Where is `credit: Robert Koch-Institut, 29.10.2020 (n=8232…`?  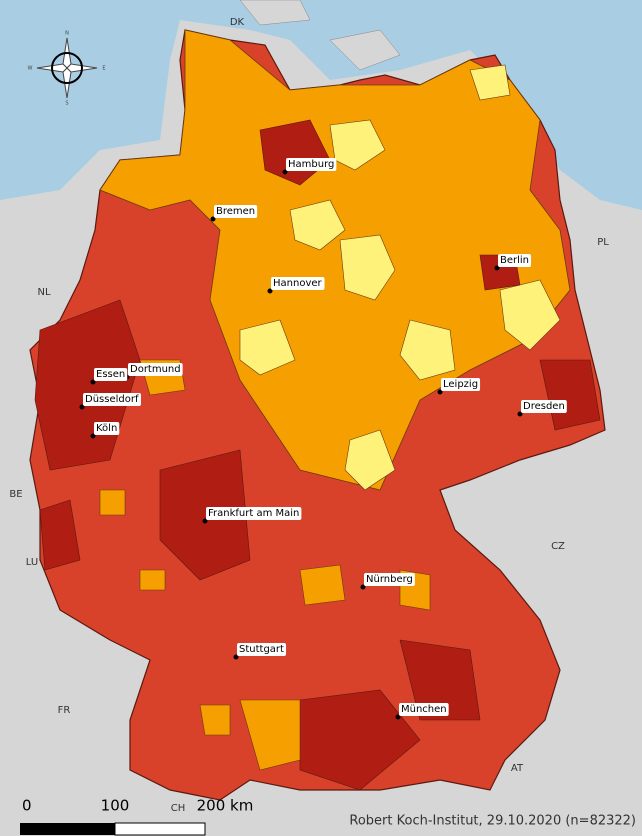
credit: Robert Koch-Institut, 29.10.2020 (n=8232… is located at coordinates (492, 821).